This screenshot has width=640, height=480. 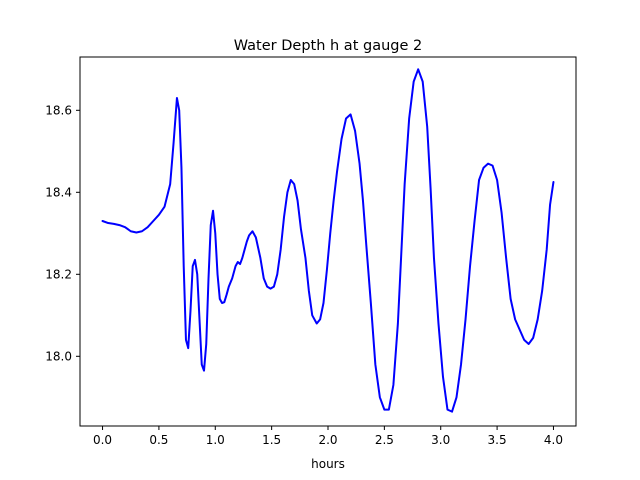 What do you see at coordinates (158, 440) in the screenshot?
I see `x-tick-label: 0.5` at bounding box center [158, 440].